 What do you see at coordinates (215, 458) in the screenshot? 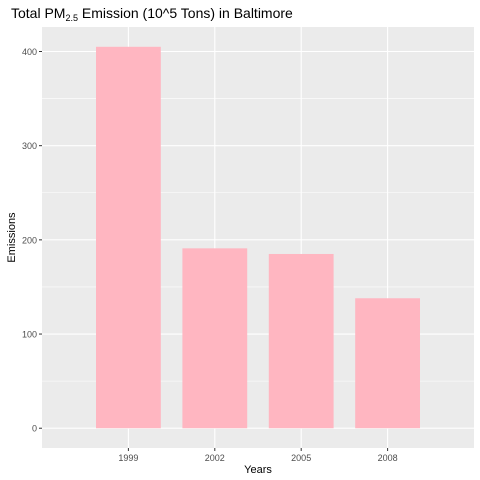
I see `x-tick-label: 2002` at bounding box center [215, 458].